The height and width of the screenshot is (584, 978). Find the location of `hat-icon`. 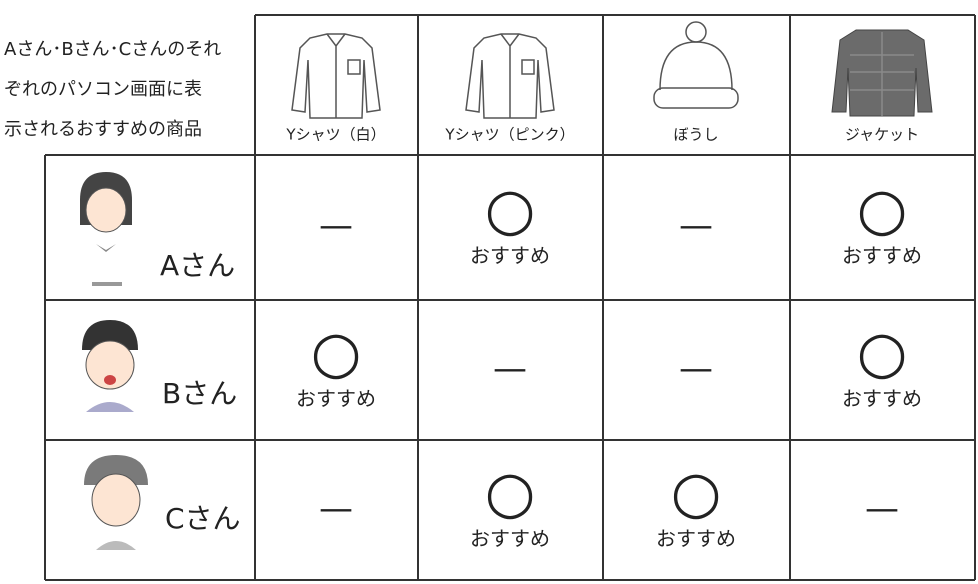

hat-icon is located at coordinates (696, 65).